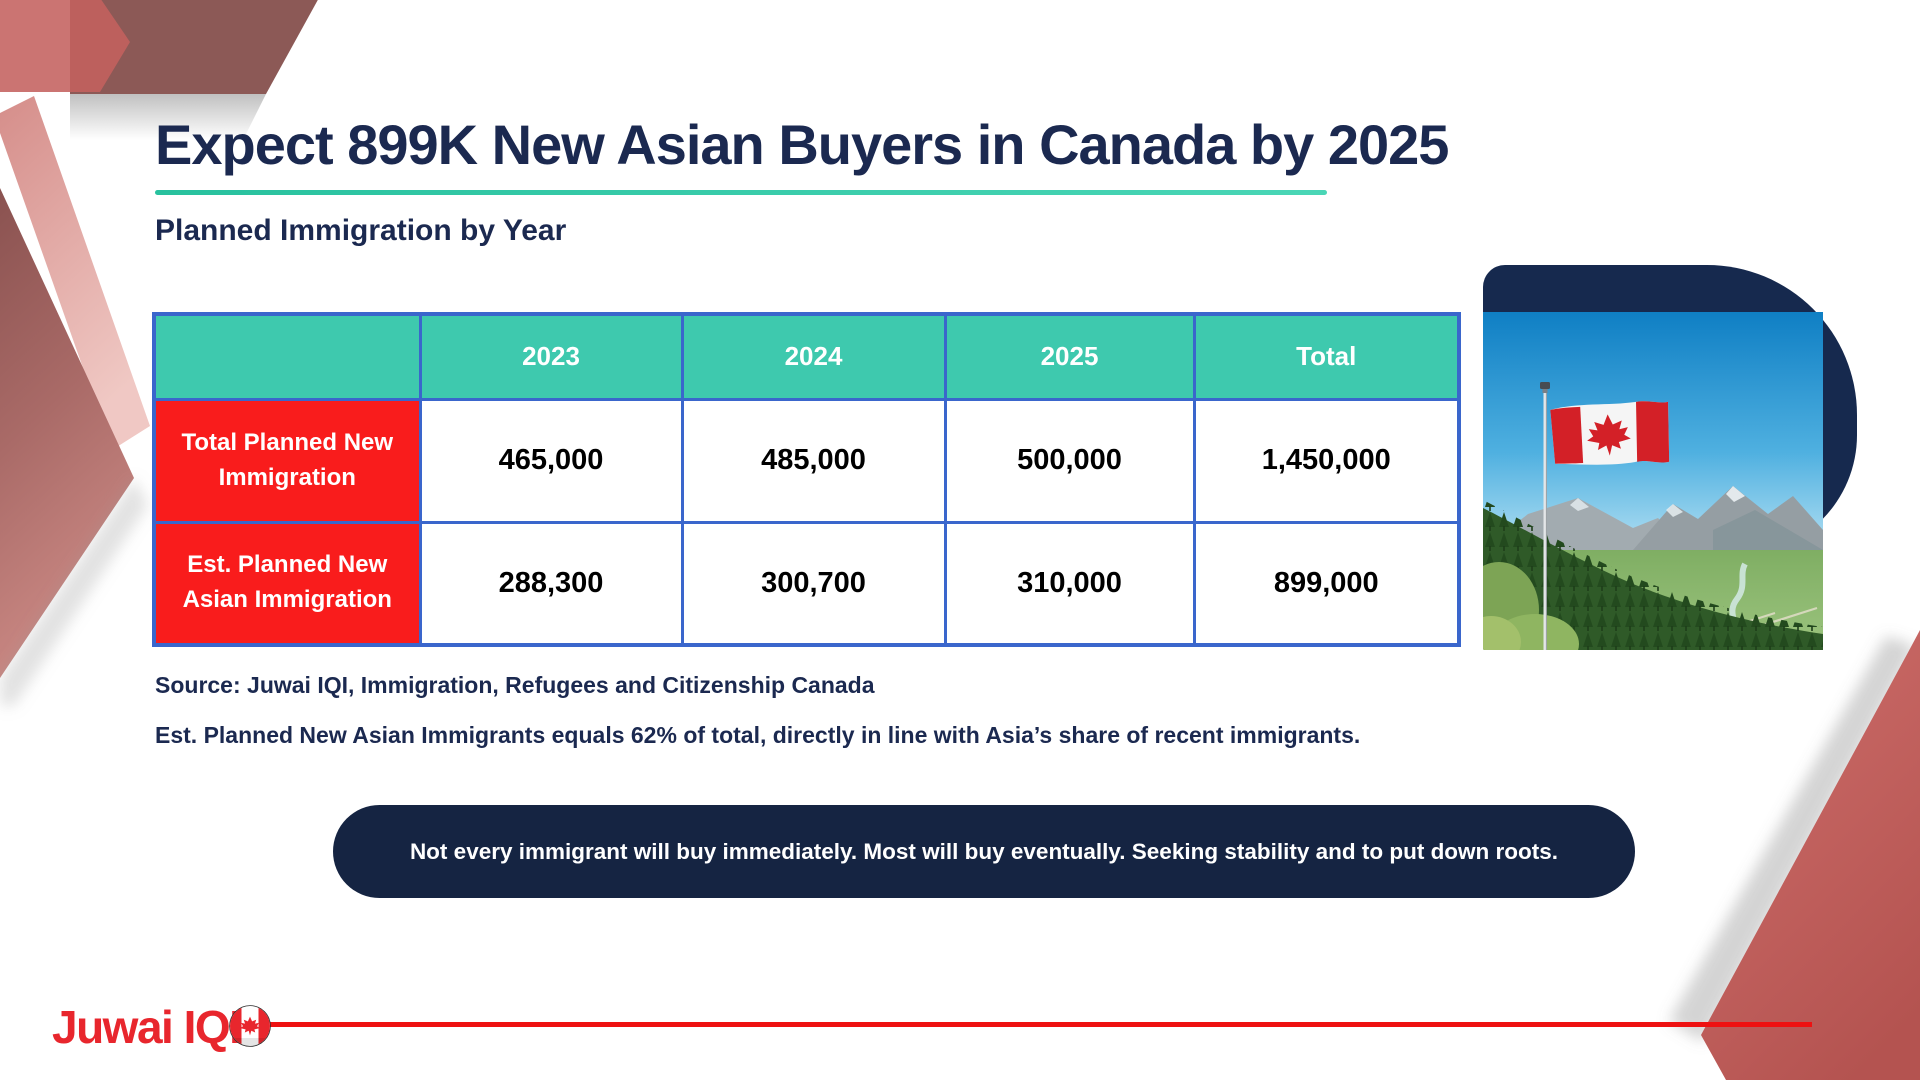 Image resolution: width=1920 pixels, height=1080 pixels. Describe the element at coordinates (1610, 433) in the screenshot. I see `photo-canada-flag` at that location.